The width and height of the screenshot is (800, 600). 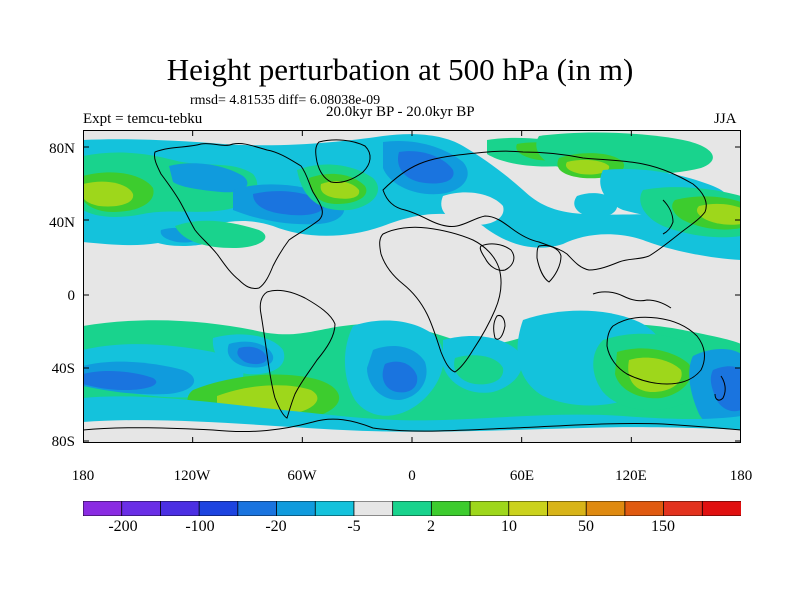 I want to click on colorbar-label: -200, so click(x=123, y=526).